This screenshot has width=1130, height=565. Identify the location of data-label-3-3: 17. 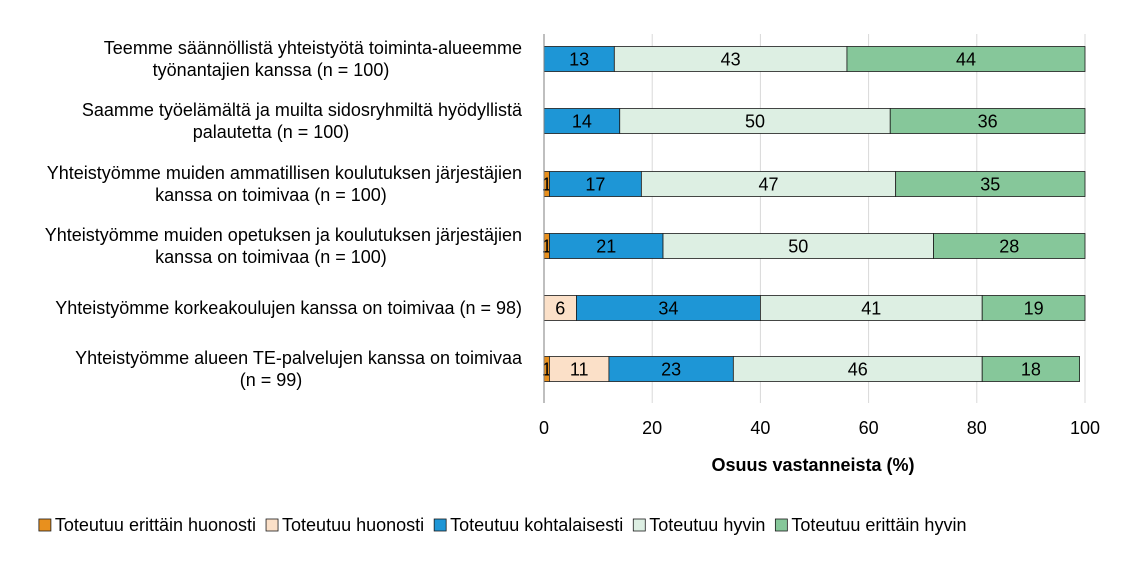
(595, 185).